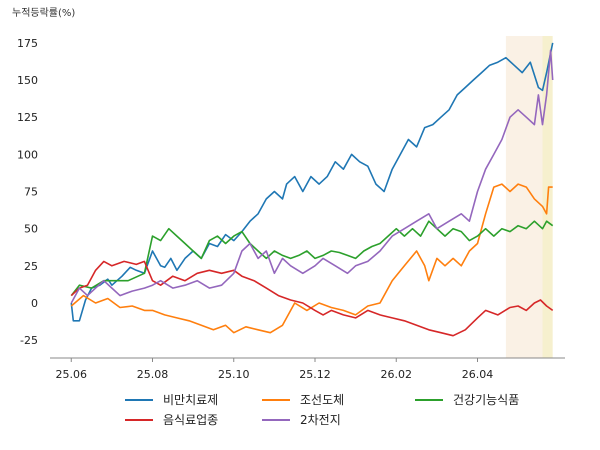 This screenshot has width=600, height=450. Describe the element at coordinates (153, 374) in the screenshot. I see `x-tick-label: 25.08` at that location.